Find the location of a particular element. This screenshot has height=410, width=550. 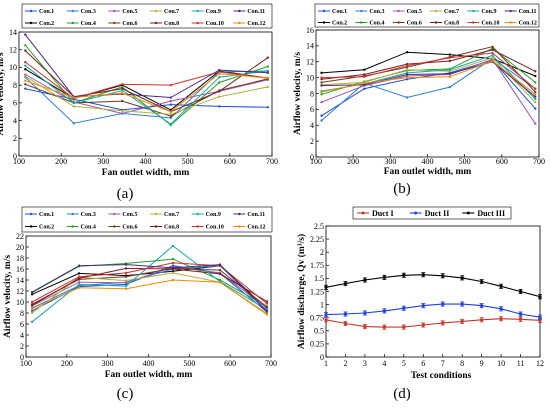

y-tick-label: 0 is located at coordinates (322, 357).